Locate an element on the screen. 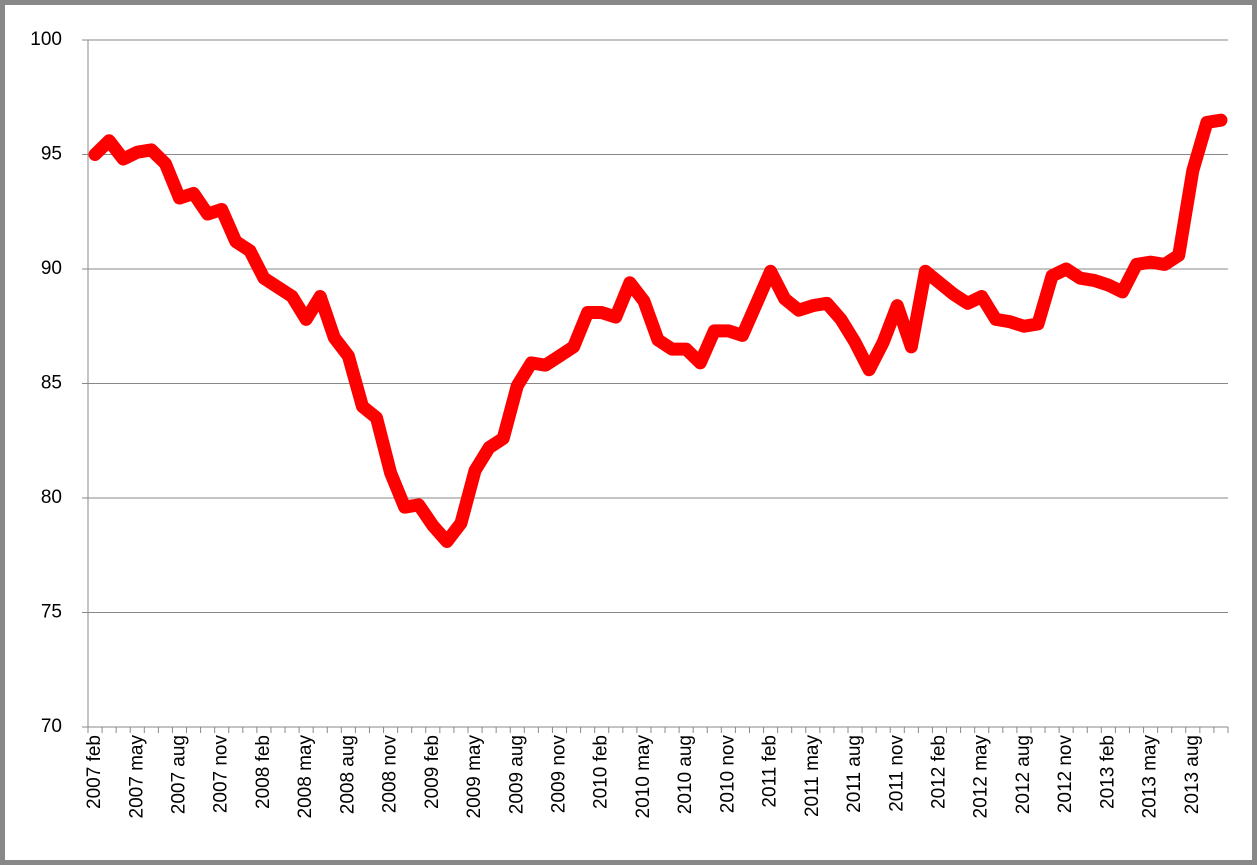 The image size is (1257, 865). y-tick-label: 80 is located at coordinates (51, 497).